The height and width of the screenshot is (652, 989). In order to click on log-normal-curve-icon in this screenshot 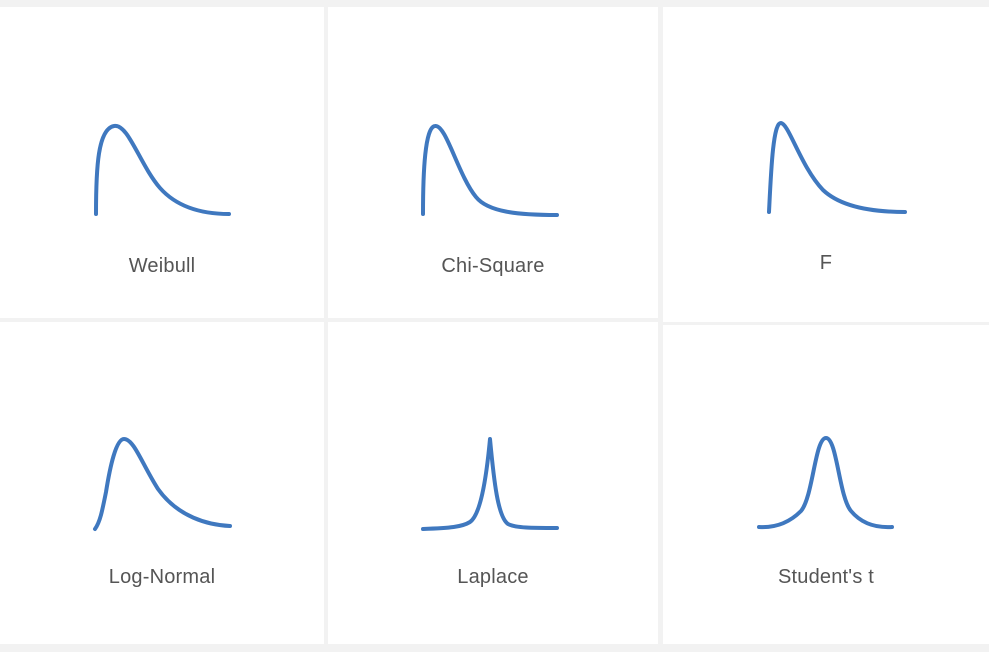, I will do `click(162, 484)`.